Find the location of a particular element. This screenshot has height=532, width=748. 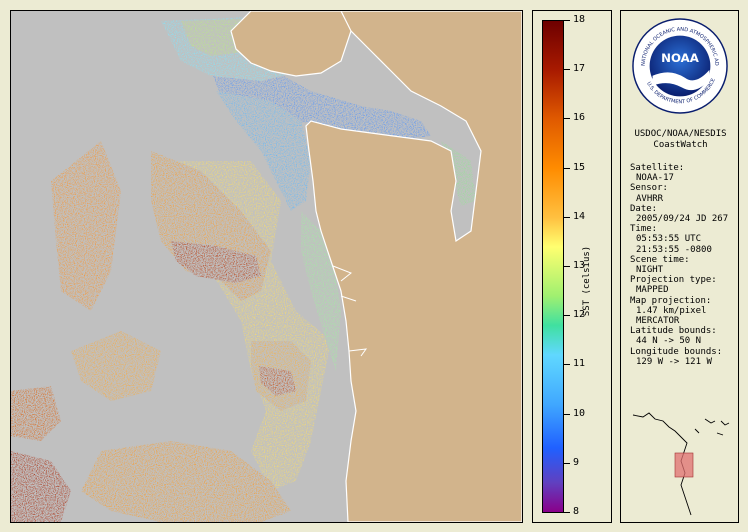

minimap-bounds is located at coordinates (684, 465).